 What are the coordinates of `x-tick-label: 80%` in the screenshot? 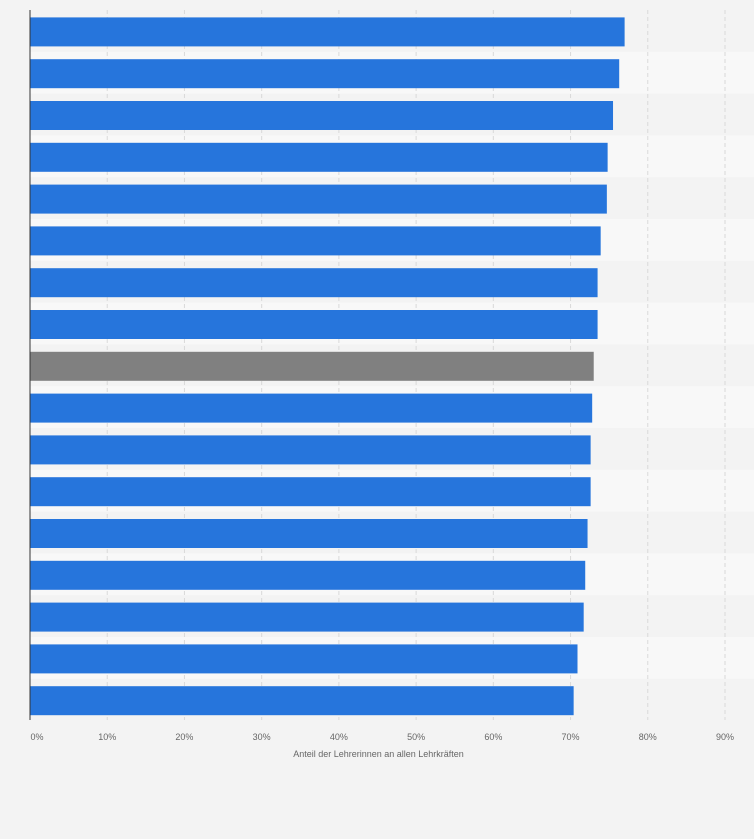 It's located at (648, 737).